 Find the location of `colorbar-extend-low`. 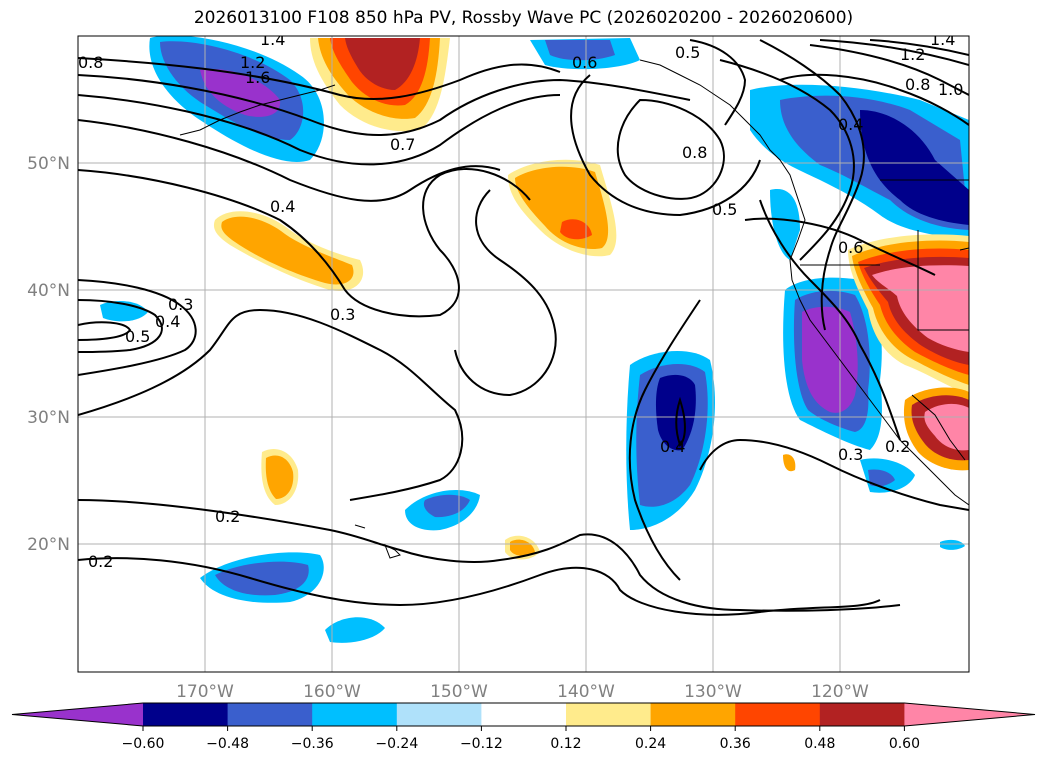

colorbar-extend-low is located at coordinates (77, 714).